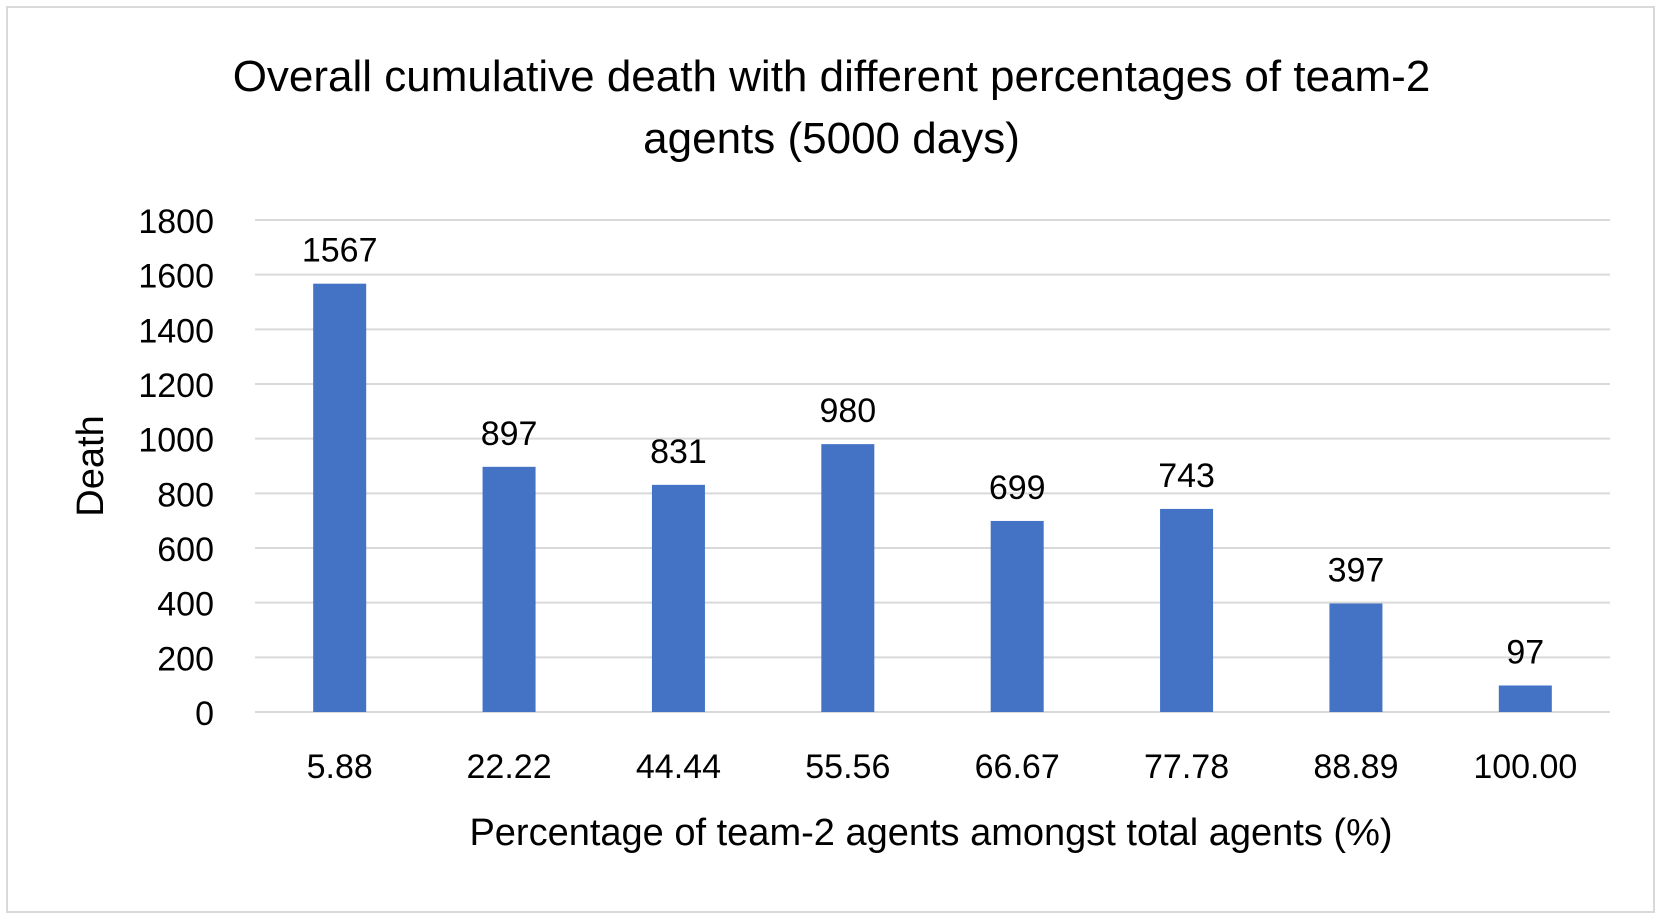  I want to click on data-label: 743, so click(1186, 476).